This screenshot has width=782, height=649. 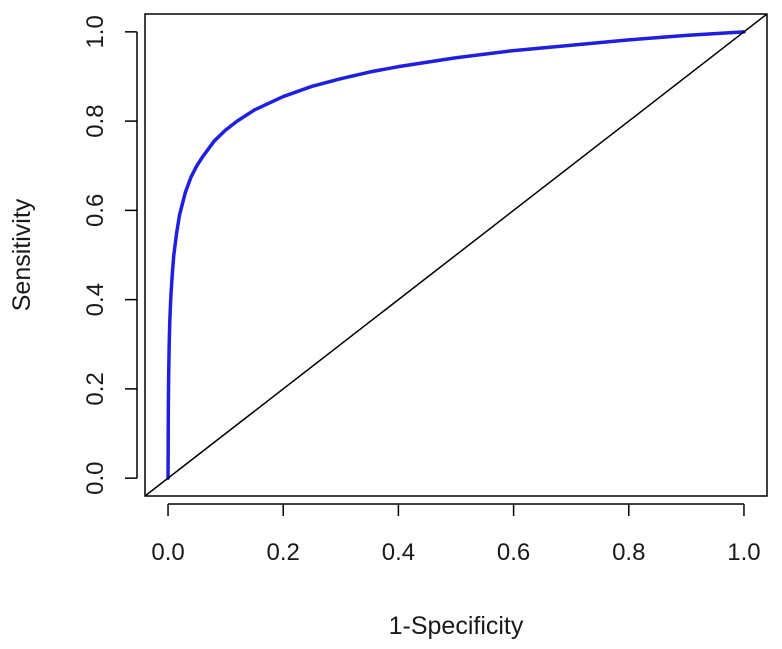 What do you see at coordinates (95, 477) in the screenshot?
I see `y-tick-label: 0.0` at bounding box center [95, 477].